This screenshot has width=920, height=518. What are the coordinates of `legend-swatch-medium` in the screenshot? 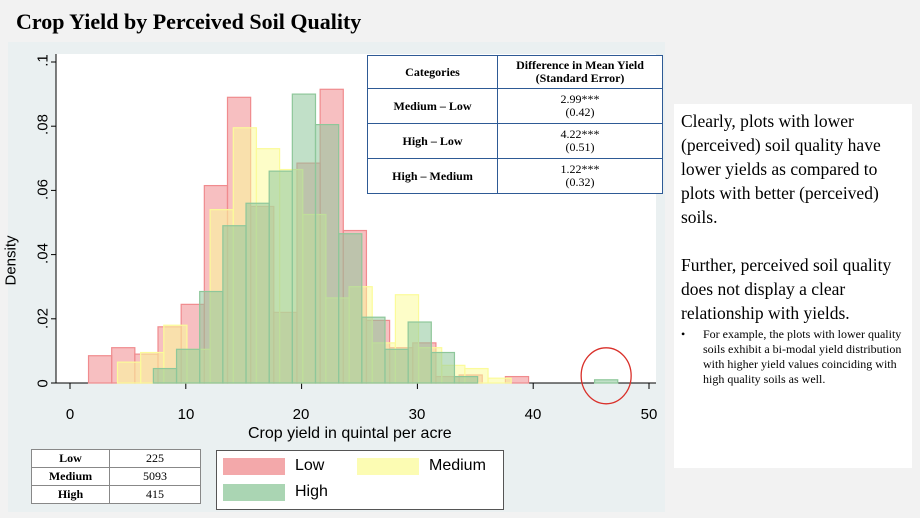 It's located at (388, 466).